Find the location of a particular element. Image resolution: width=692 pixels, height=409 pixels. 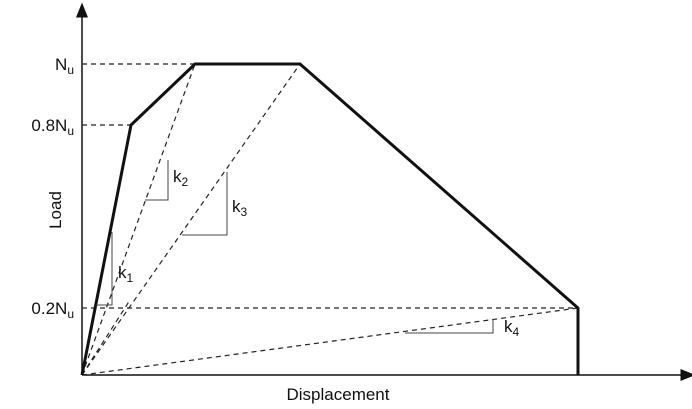

slope-label: k4 is located at coordinates (512, 328).